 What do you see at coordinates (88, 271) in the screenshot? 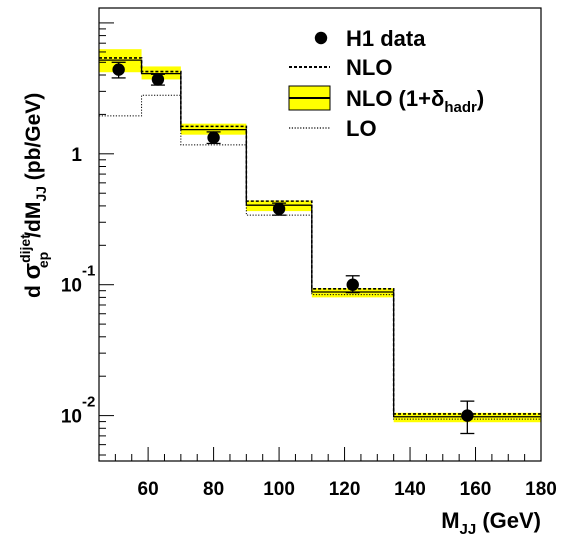
I see `y-tick-label-exponent: -1` at bounding box center [88, 271].